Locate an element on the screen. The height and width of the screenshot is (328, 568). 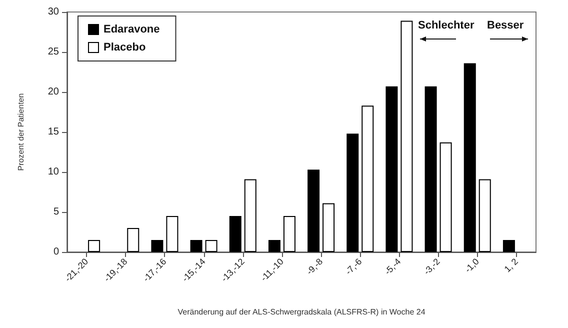
legend-label: Edaravone is located at coordinates (132, 30).